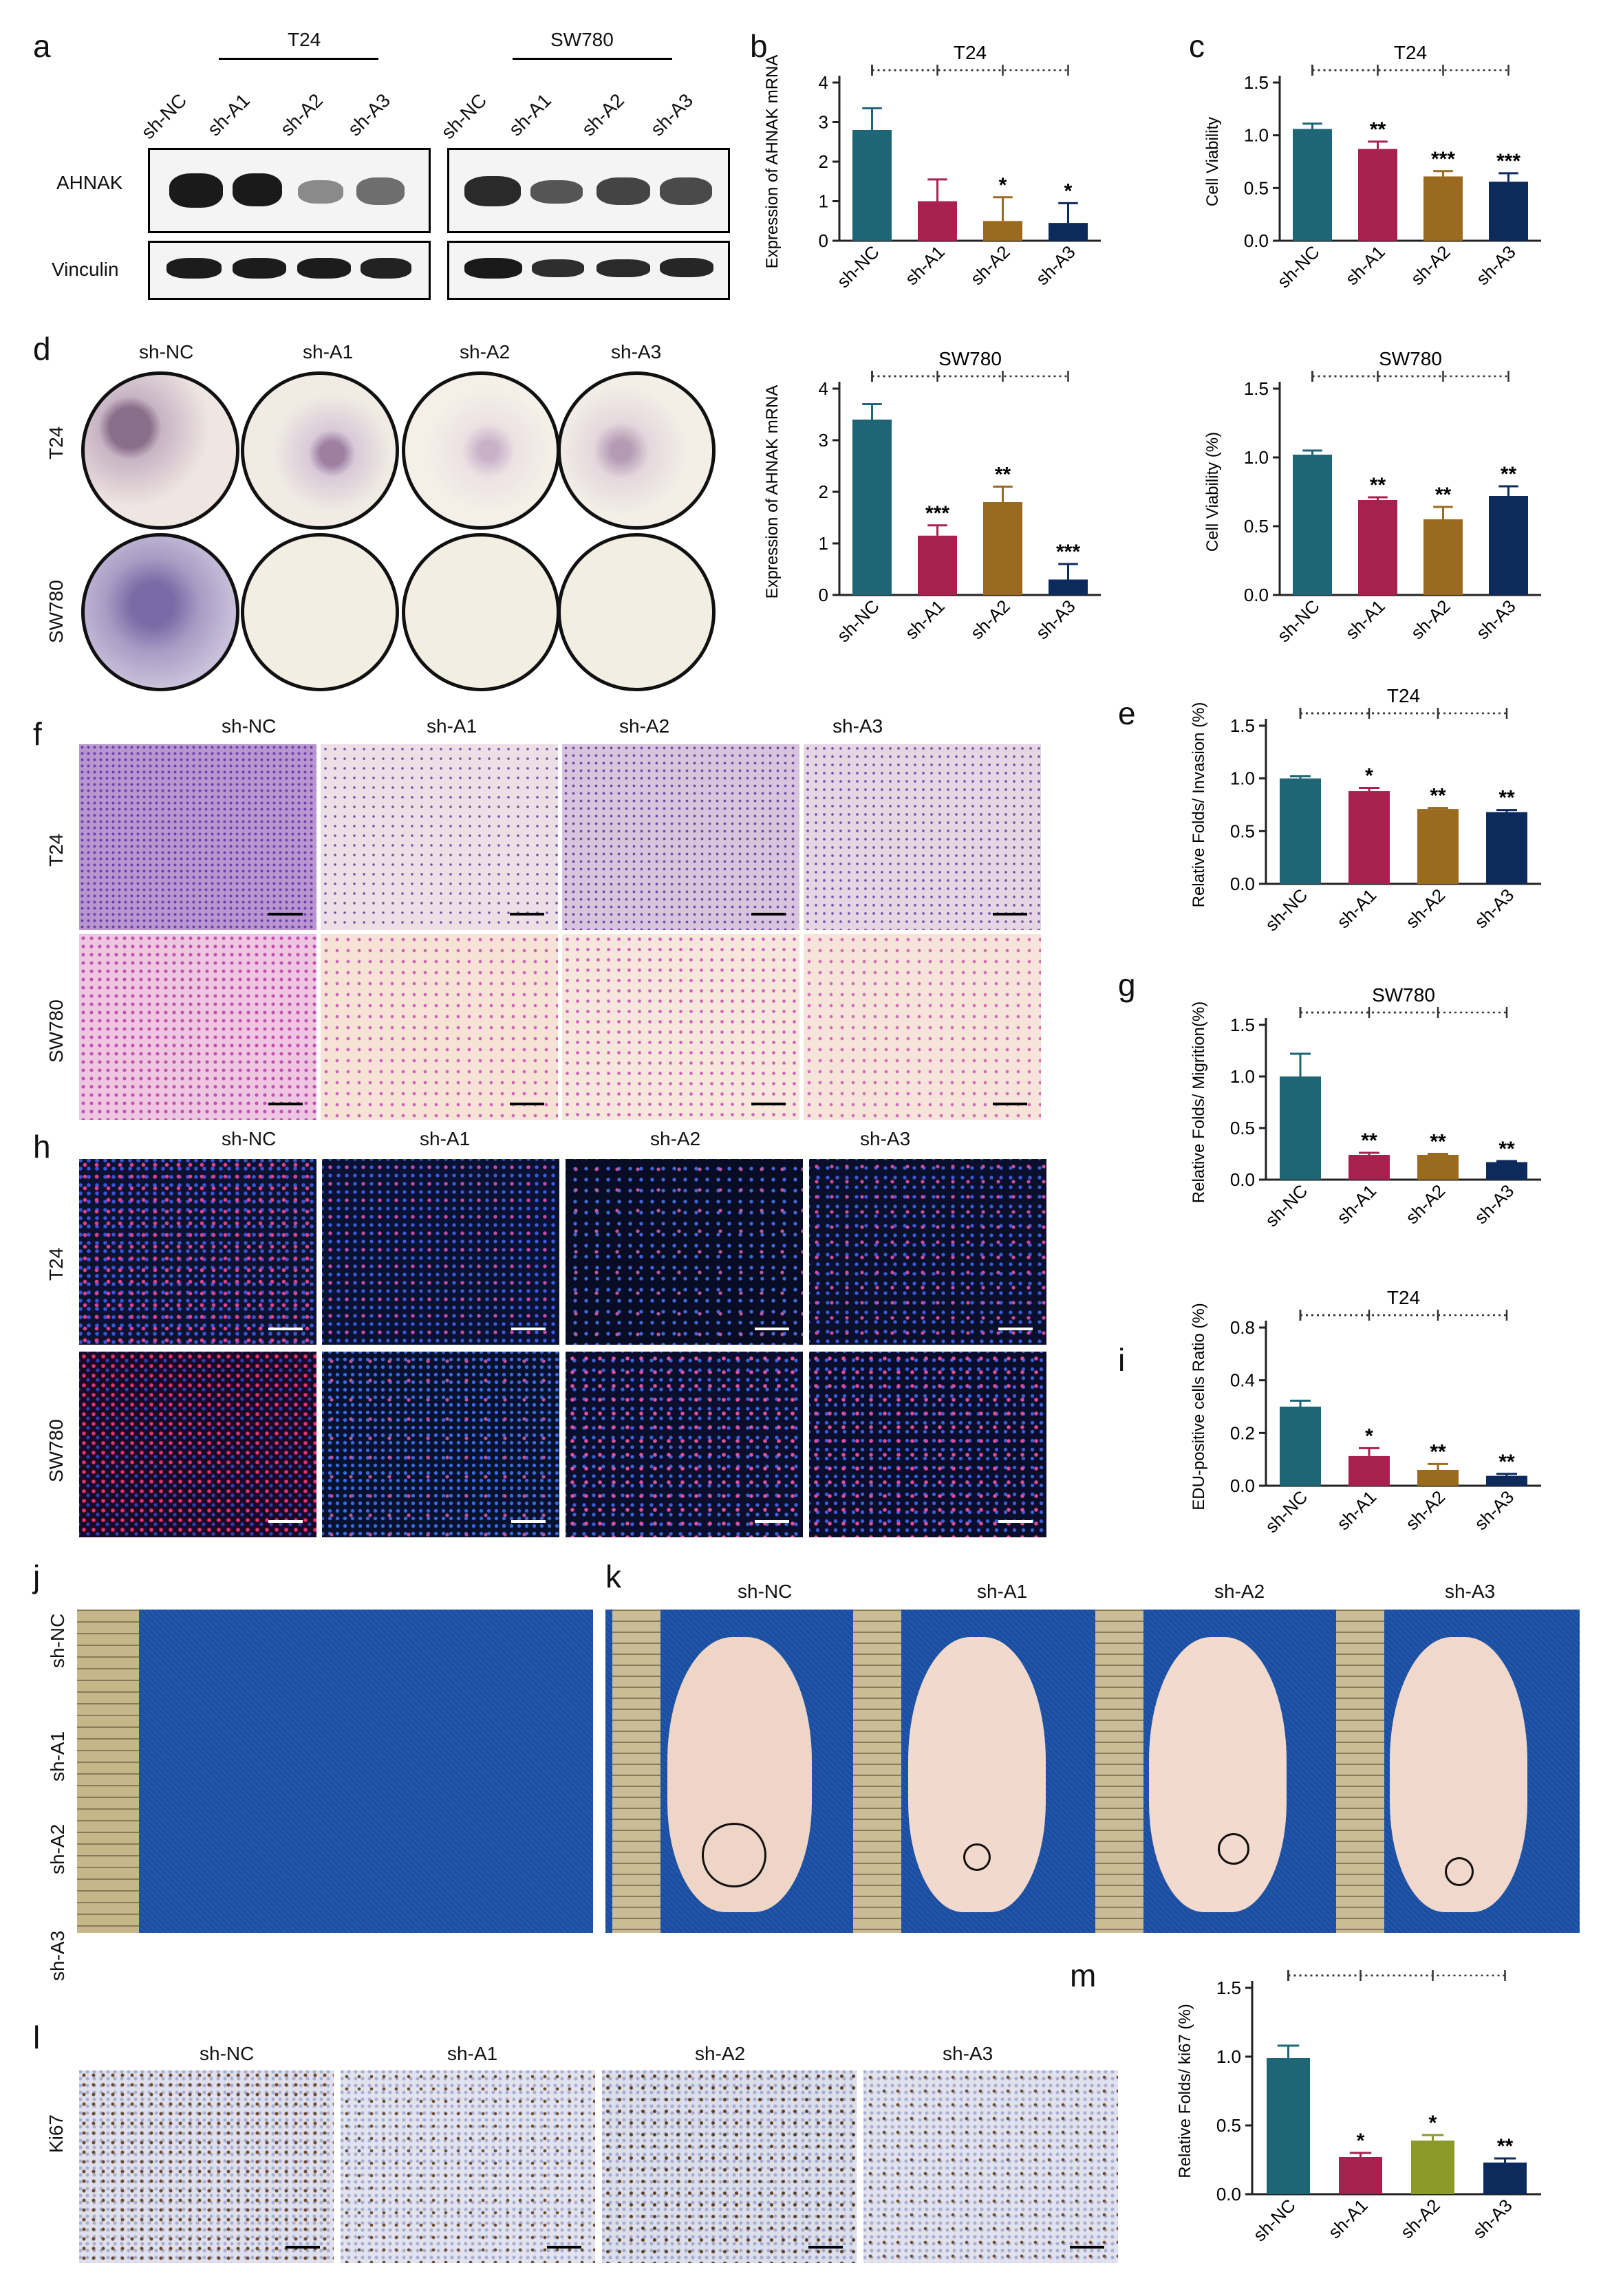  Describe the element at coordinates (970, 358) in the screenshot. I see `chart-title: SW780` at that location.